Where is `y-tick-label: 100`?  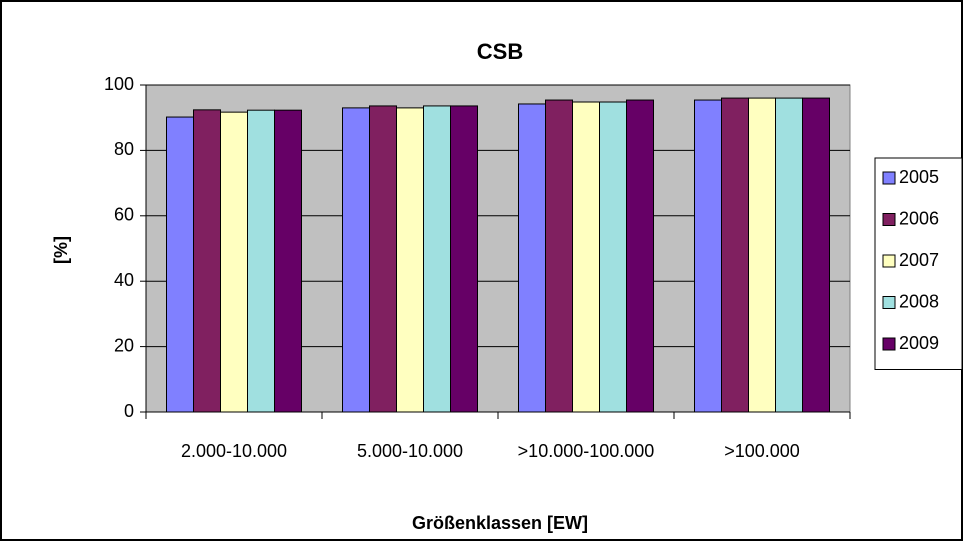
y-tick-label: 100 is located at coordinates (119, 84).